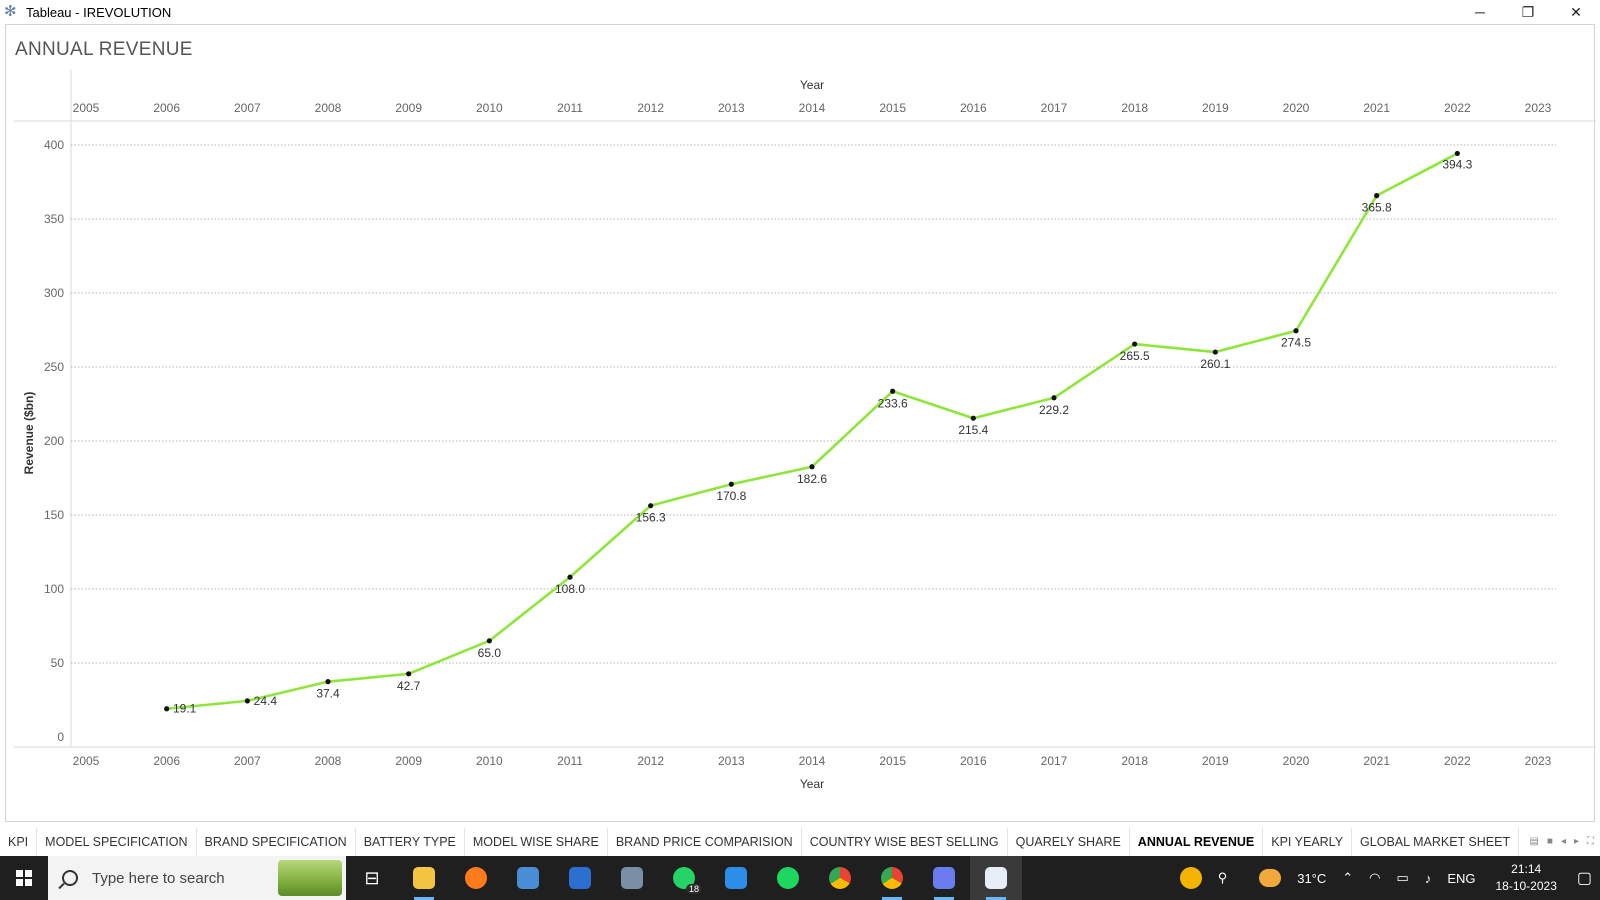 This screenshot has height=900, width=1600. What do you see at coordinates (1590, 841) in the screenshot?
I see `fullscreen-icon: ⛶` at bounding box center [1590, 841].